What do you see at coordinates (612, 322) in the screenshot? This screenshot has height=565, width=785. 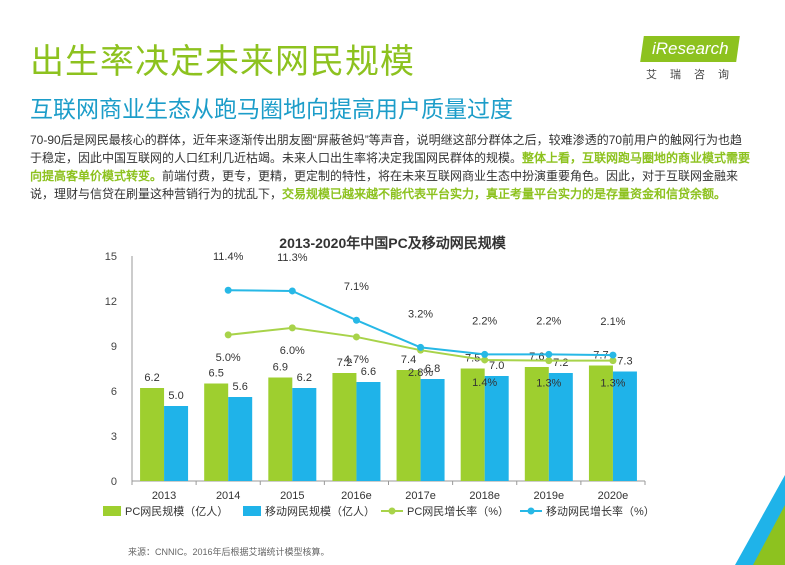 I see `mobile-growth-label: 2.1%` at bounding box center [612, 322].